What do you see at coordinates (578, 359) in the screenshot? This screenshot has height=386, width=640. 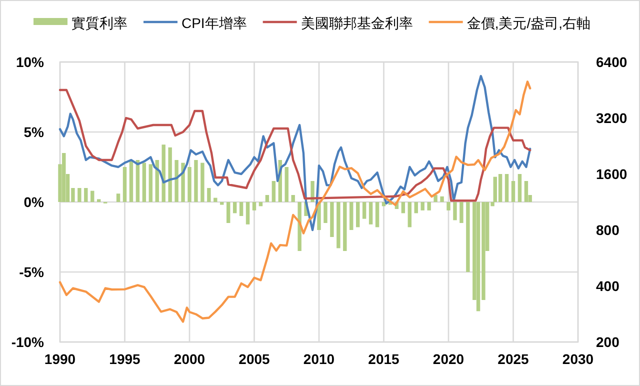 I see `x-tick-label: 2030` at bounding box center [578, 359].